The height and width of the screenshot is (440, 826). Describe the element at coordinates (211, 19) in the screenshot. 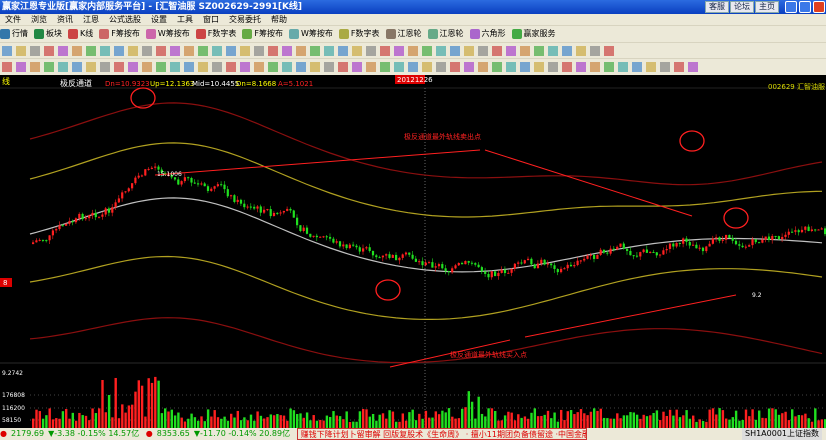

I see `menu-item: 窗口` at that location.